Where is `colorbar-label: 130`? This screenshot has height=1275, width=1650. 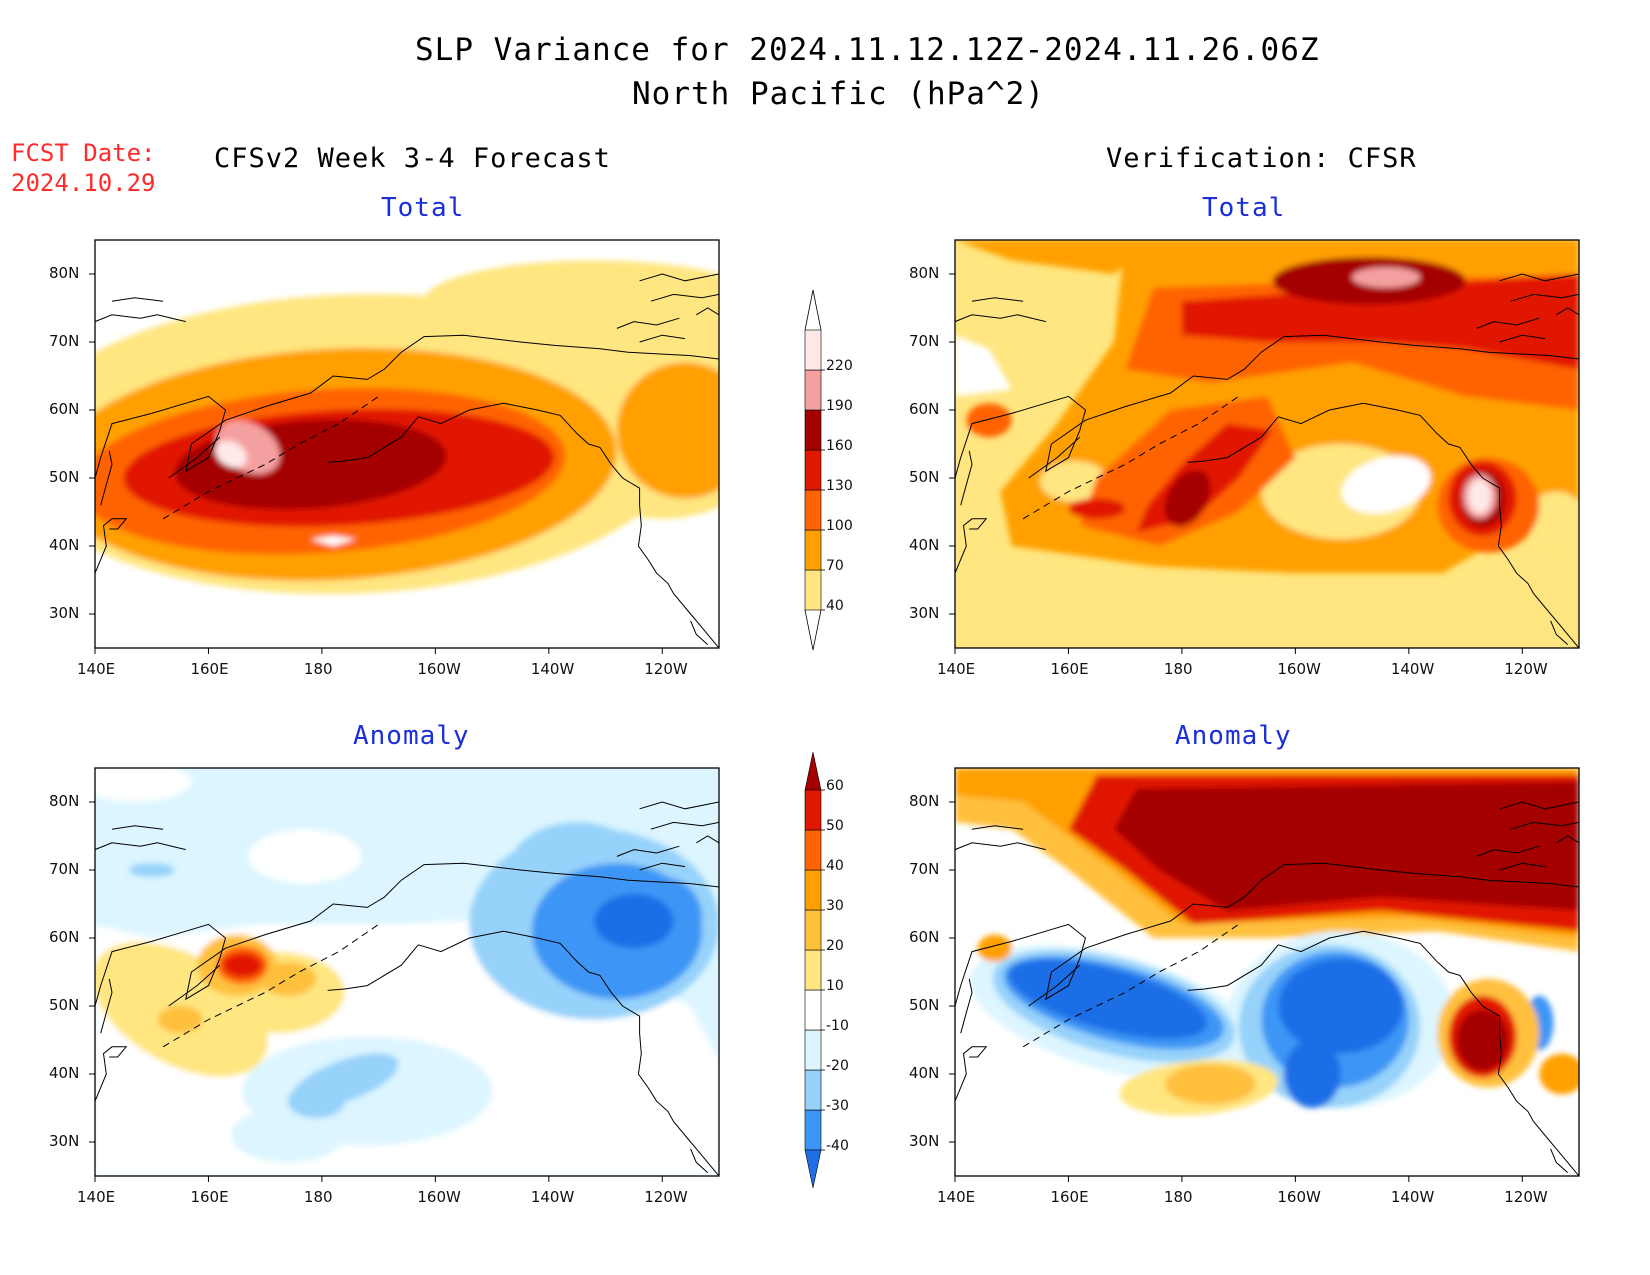
colorbar-label: 130 is located at coordinates (839, 486).